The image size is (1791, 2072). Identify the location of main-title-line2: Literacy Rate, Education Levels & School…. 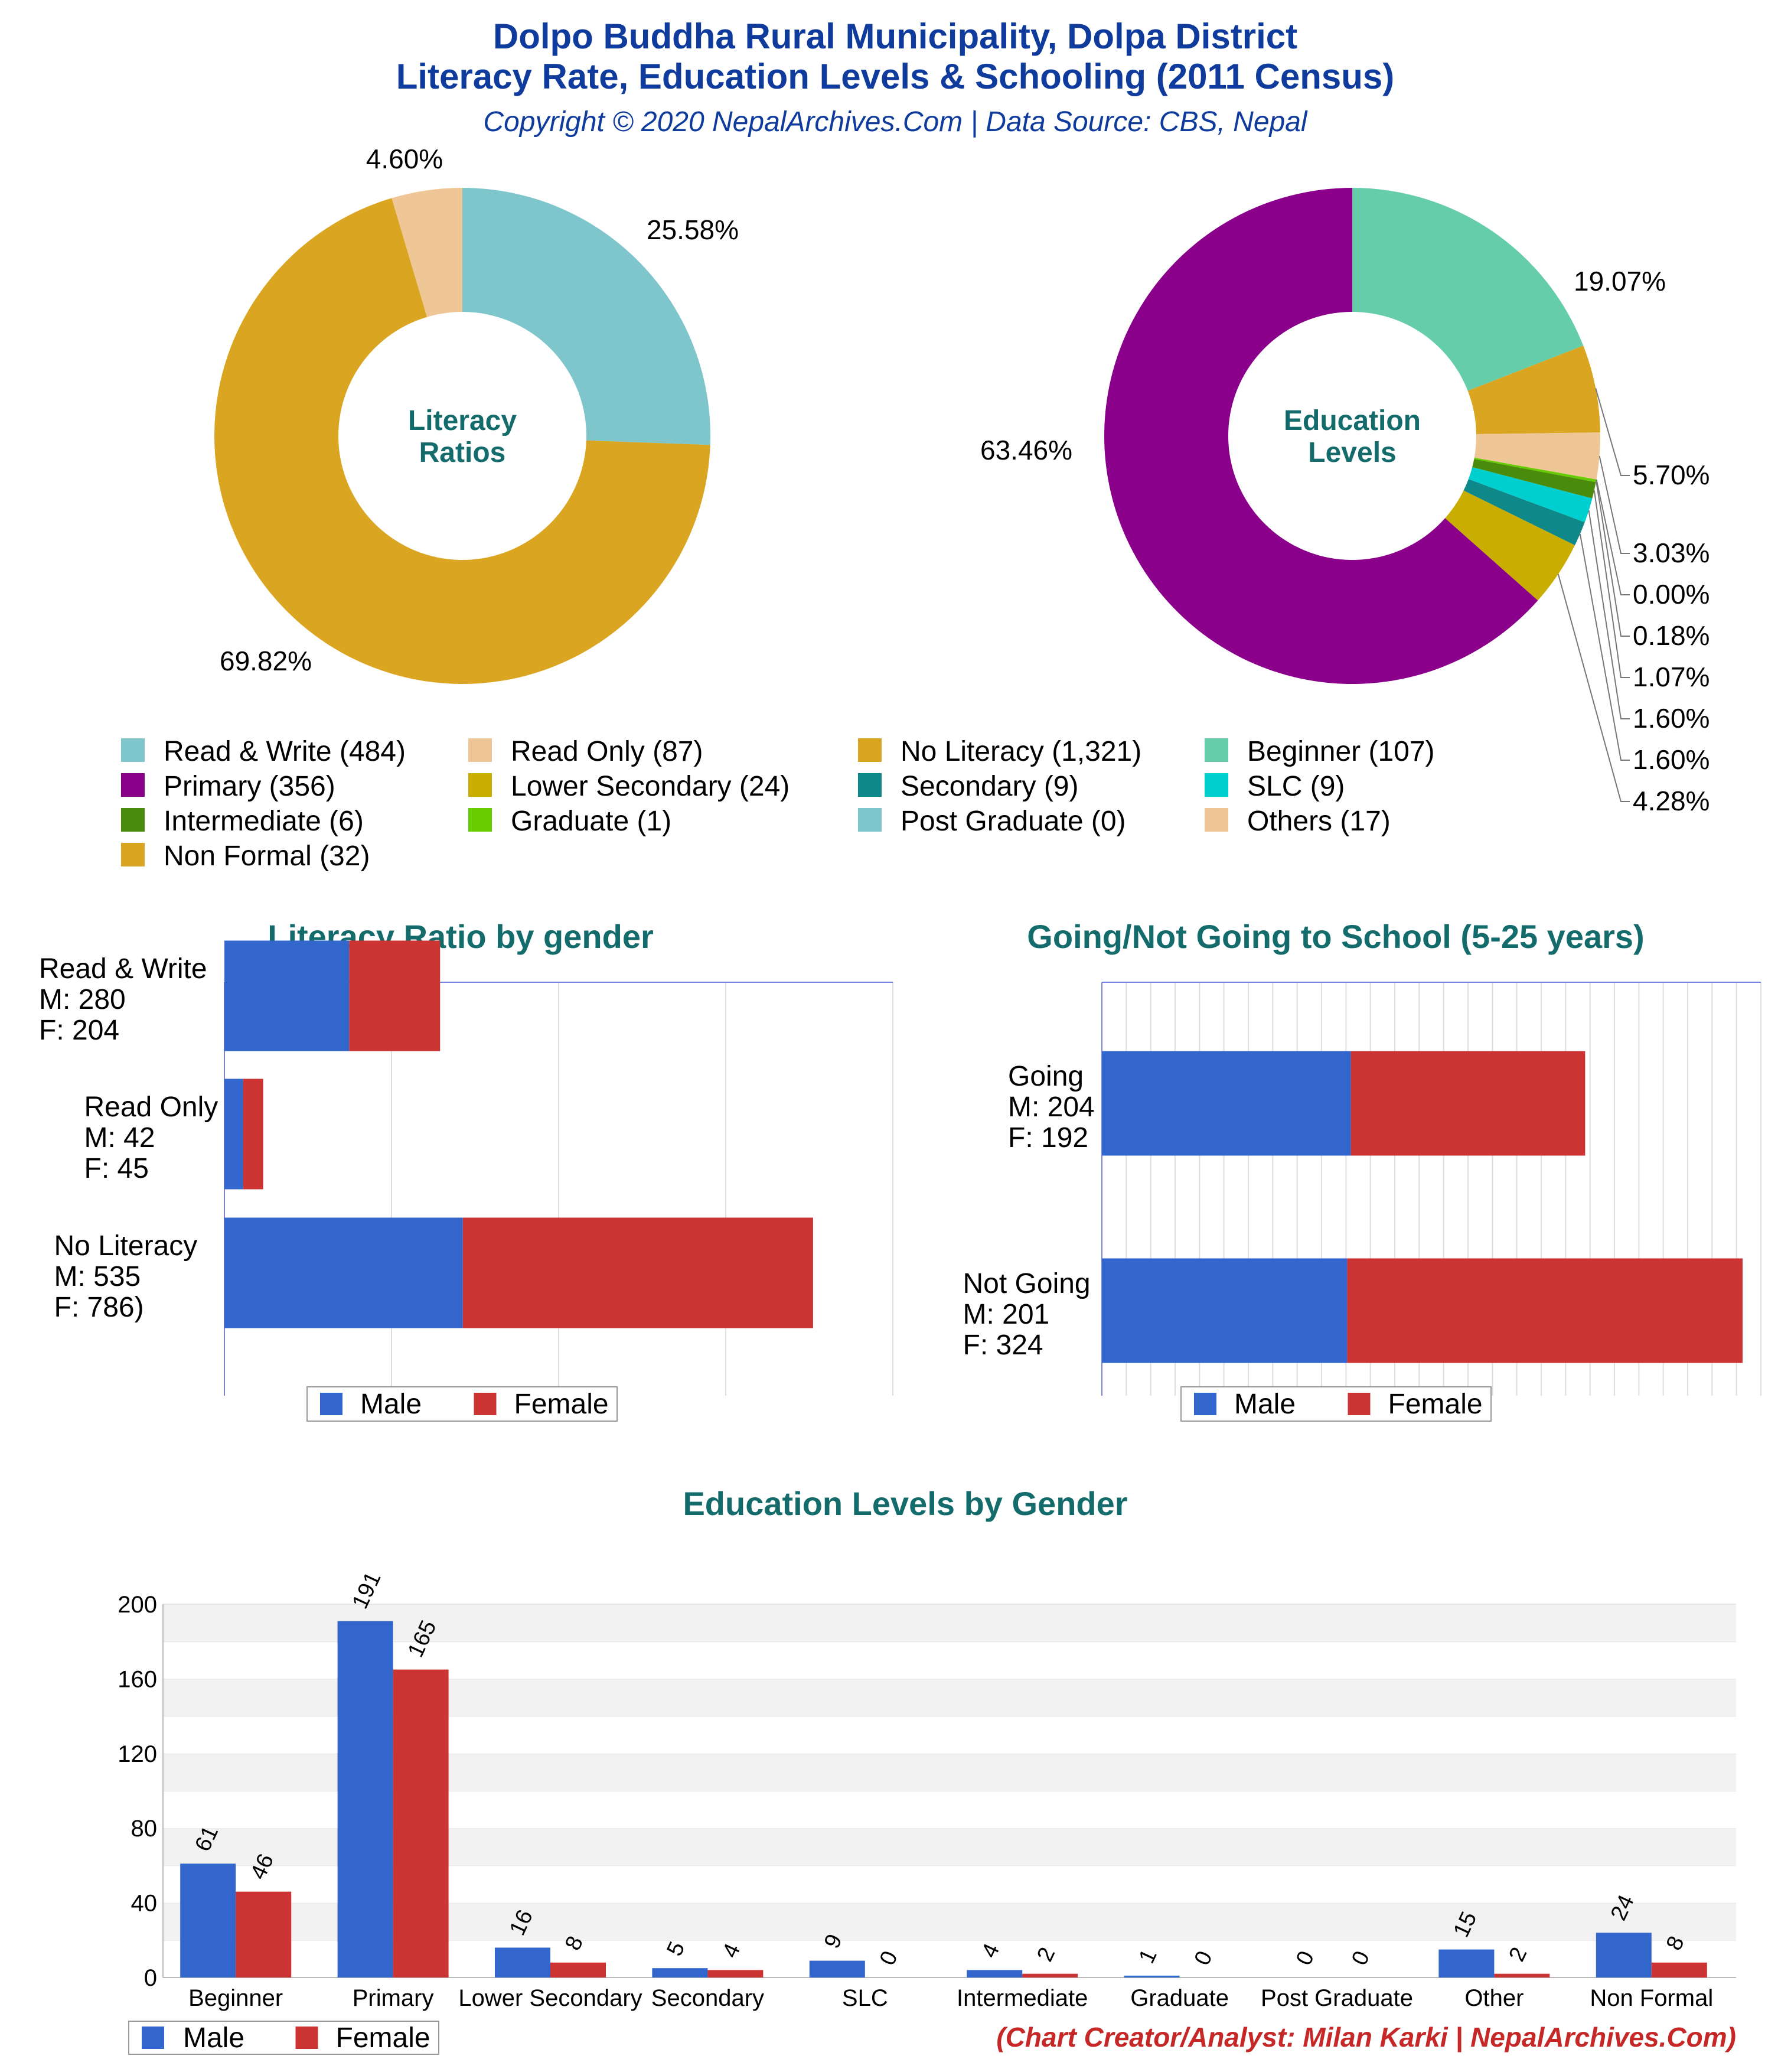
(895, 76).